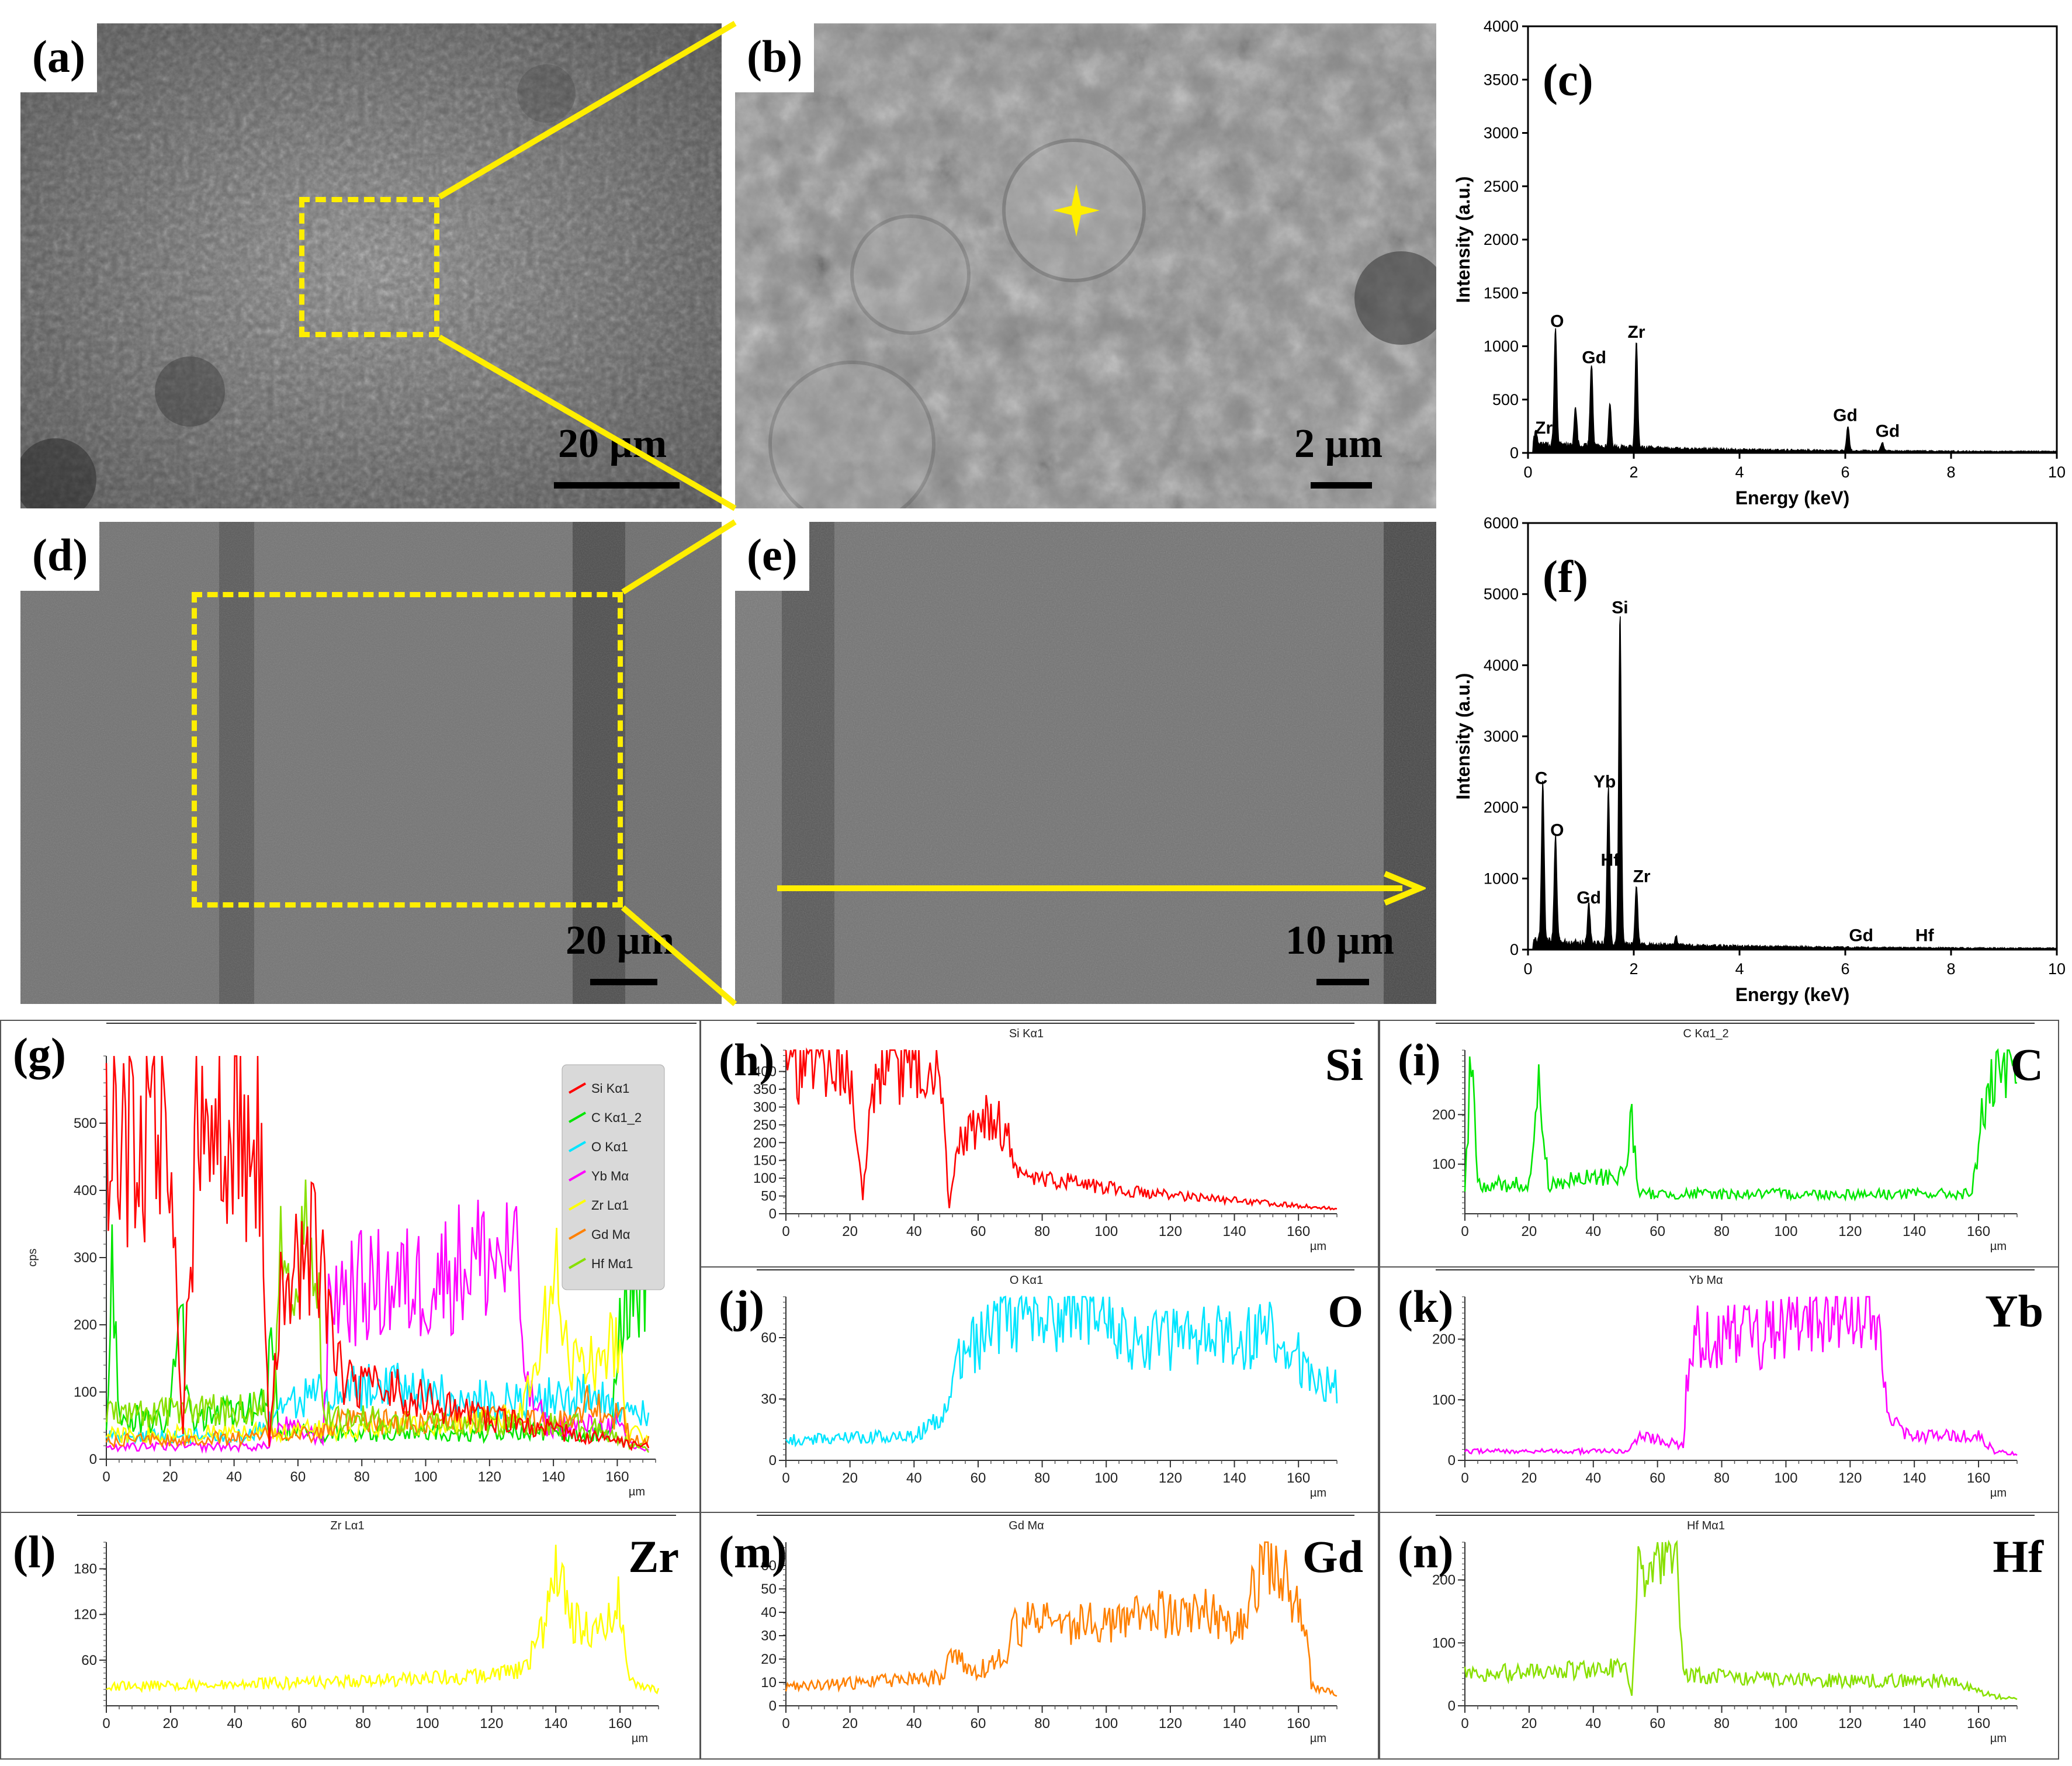 Image resolution: width=2072 pixels, height=1766 pixels. What do you see at coordinates (1085, 763) in the screenshot?
I see `sem-image-e` at bounding box center [1085, 763].